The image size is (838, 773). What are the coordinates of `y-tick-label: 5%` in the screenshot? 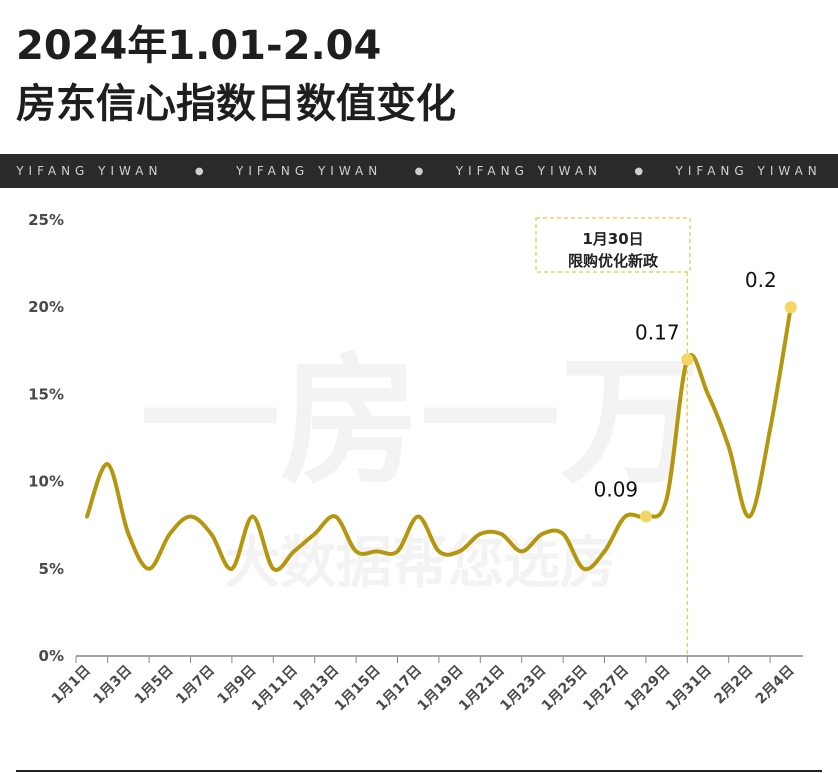 It's located at (51, 569).